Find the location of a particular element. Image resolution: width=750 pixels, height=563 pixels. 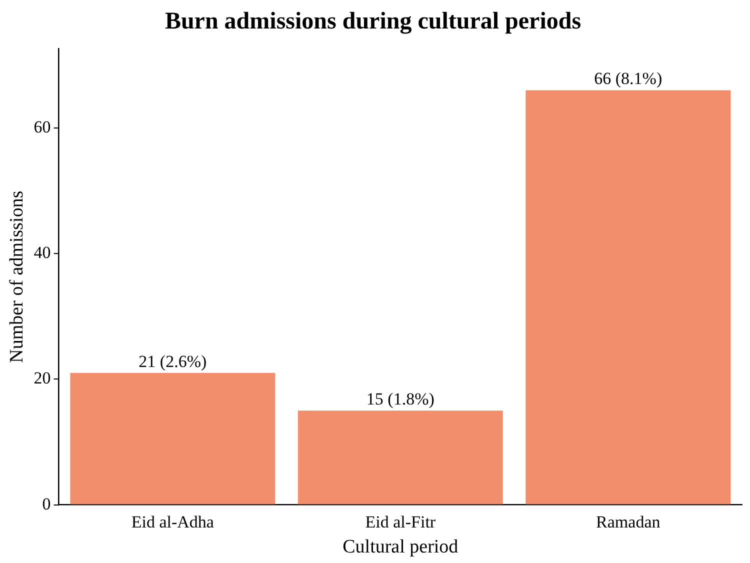

x-axis-title: Cultural period is located at coordinates (400, 547).